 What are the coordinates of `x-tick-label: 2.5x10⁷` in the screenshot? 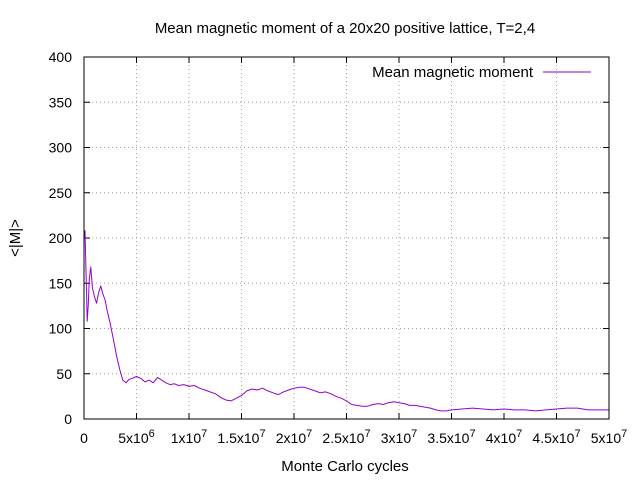 It's located at (346, 437).